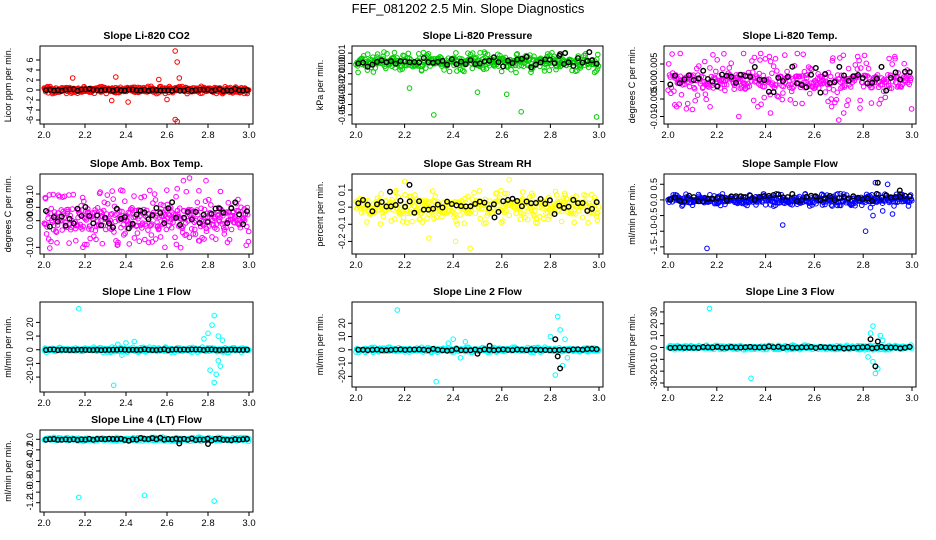 This screenshot has width=936, height=540. What do you see at coordinates (30, 482) in the screenshot?
I see `y-tick-label: -0.8` at bounding box center [30, 482].